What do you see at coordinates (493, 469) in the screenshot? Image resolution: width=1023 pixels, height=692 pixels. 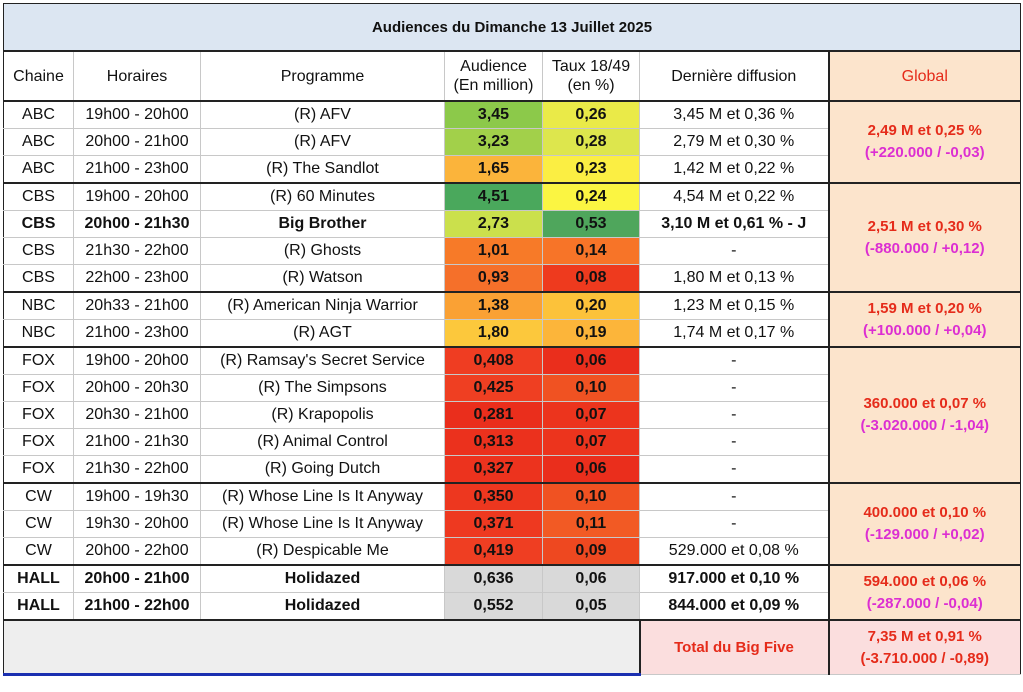 I see `cell-audience: 0,327` at bounding box center [493, 469].